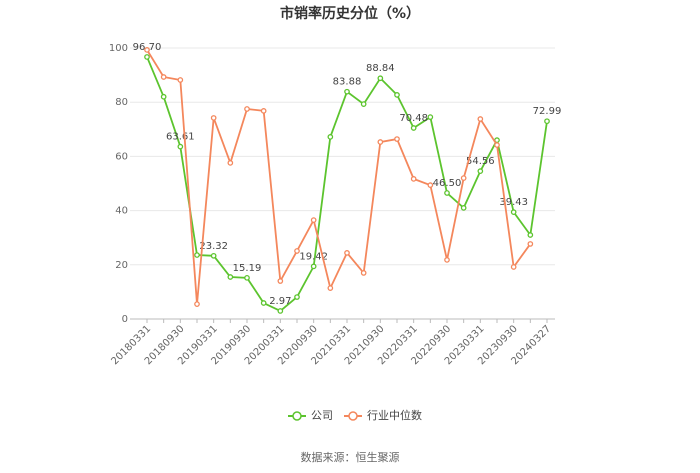 This screenshot has width=700, height=473. Describe the element at coordinates (413, 118) in the screenshot. I see `data-label: 70.48` at that location.